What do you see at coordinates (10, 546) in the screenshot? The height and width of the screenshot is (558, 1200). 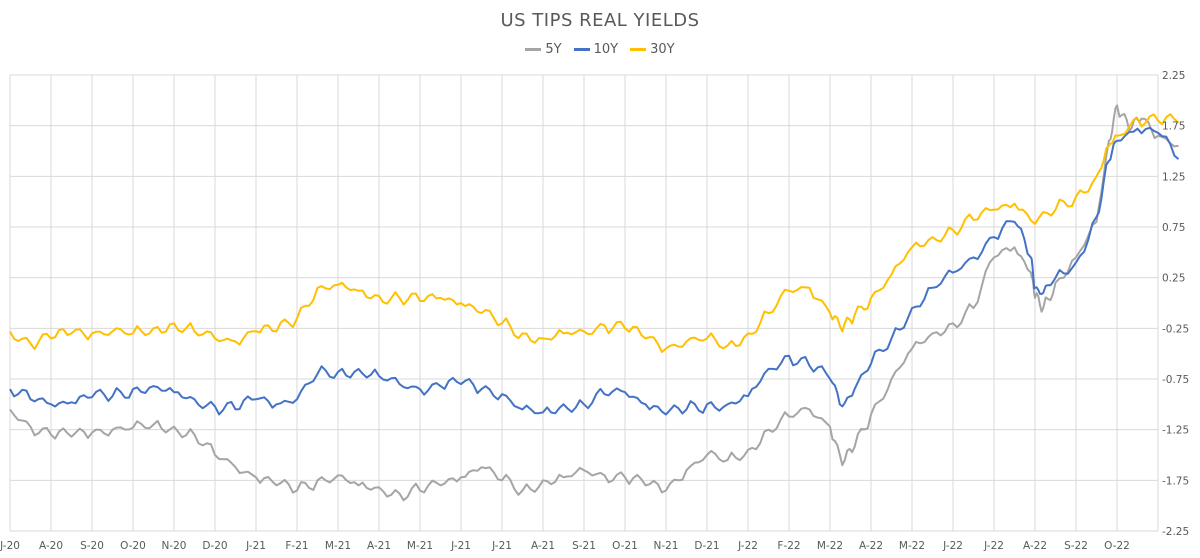 I see `x-tick-label: J-20` at bounding box center [10, 546].